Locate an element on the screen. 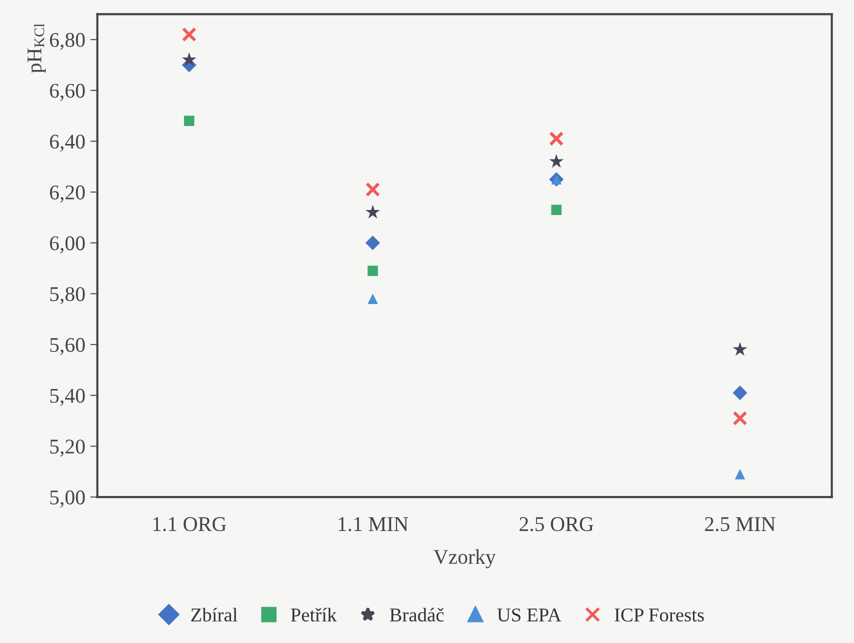 The height and width of the screenshot is (643, 854). y-tick-label: 6,40 is located at coordinates (67, 143).